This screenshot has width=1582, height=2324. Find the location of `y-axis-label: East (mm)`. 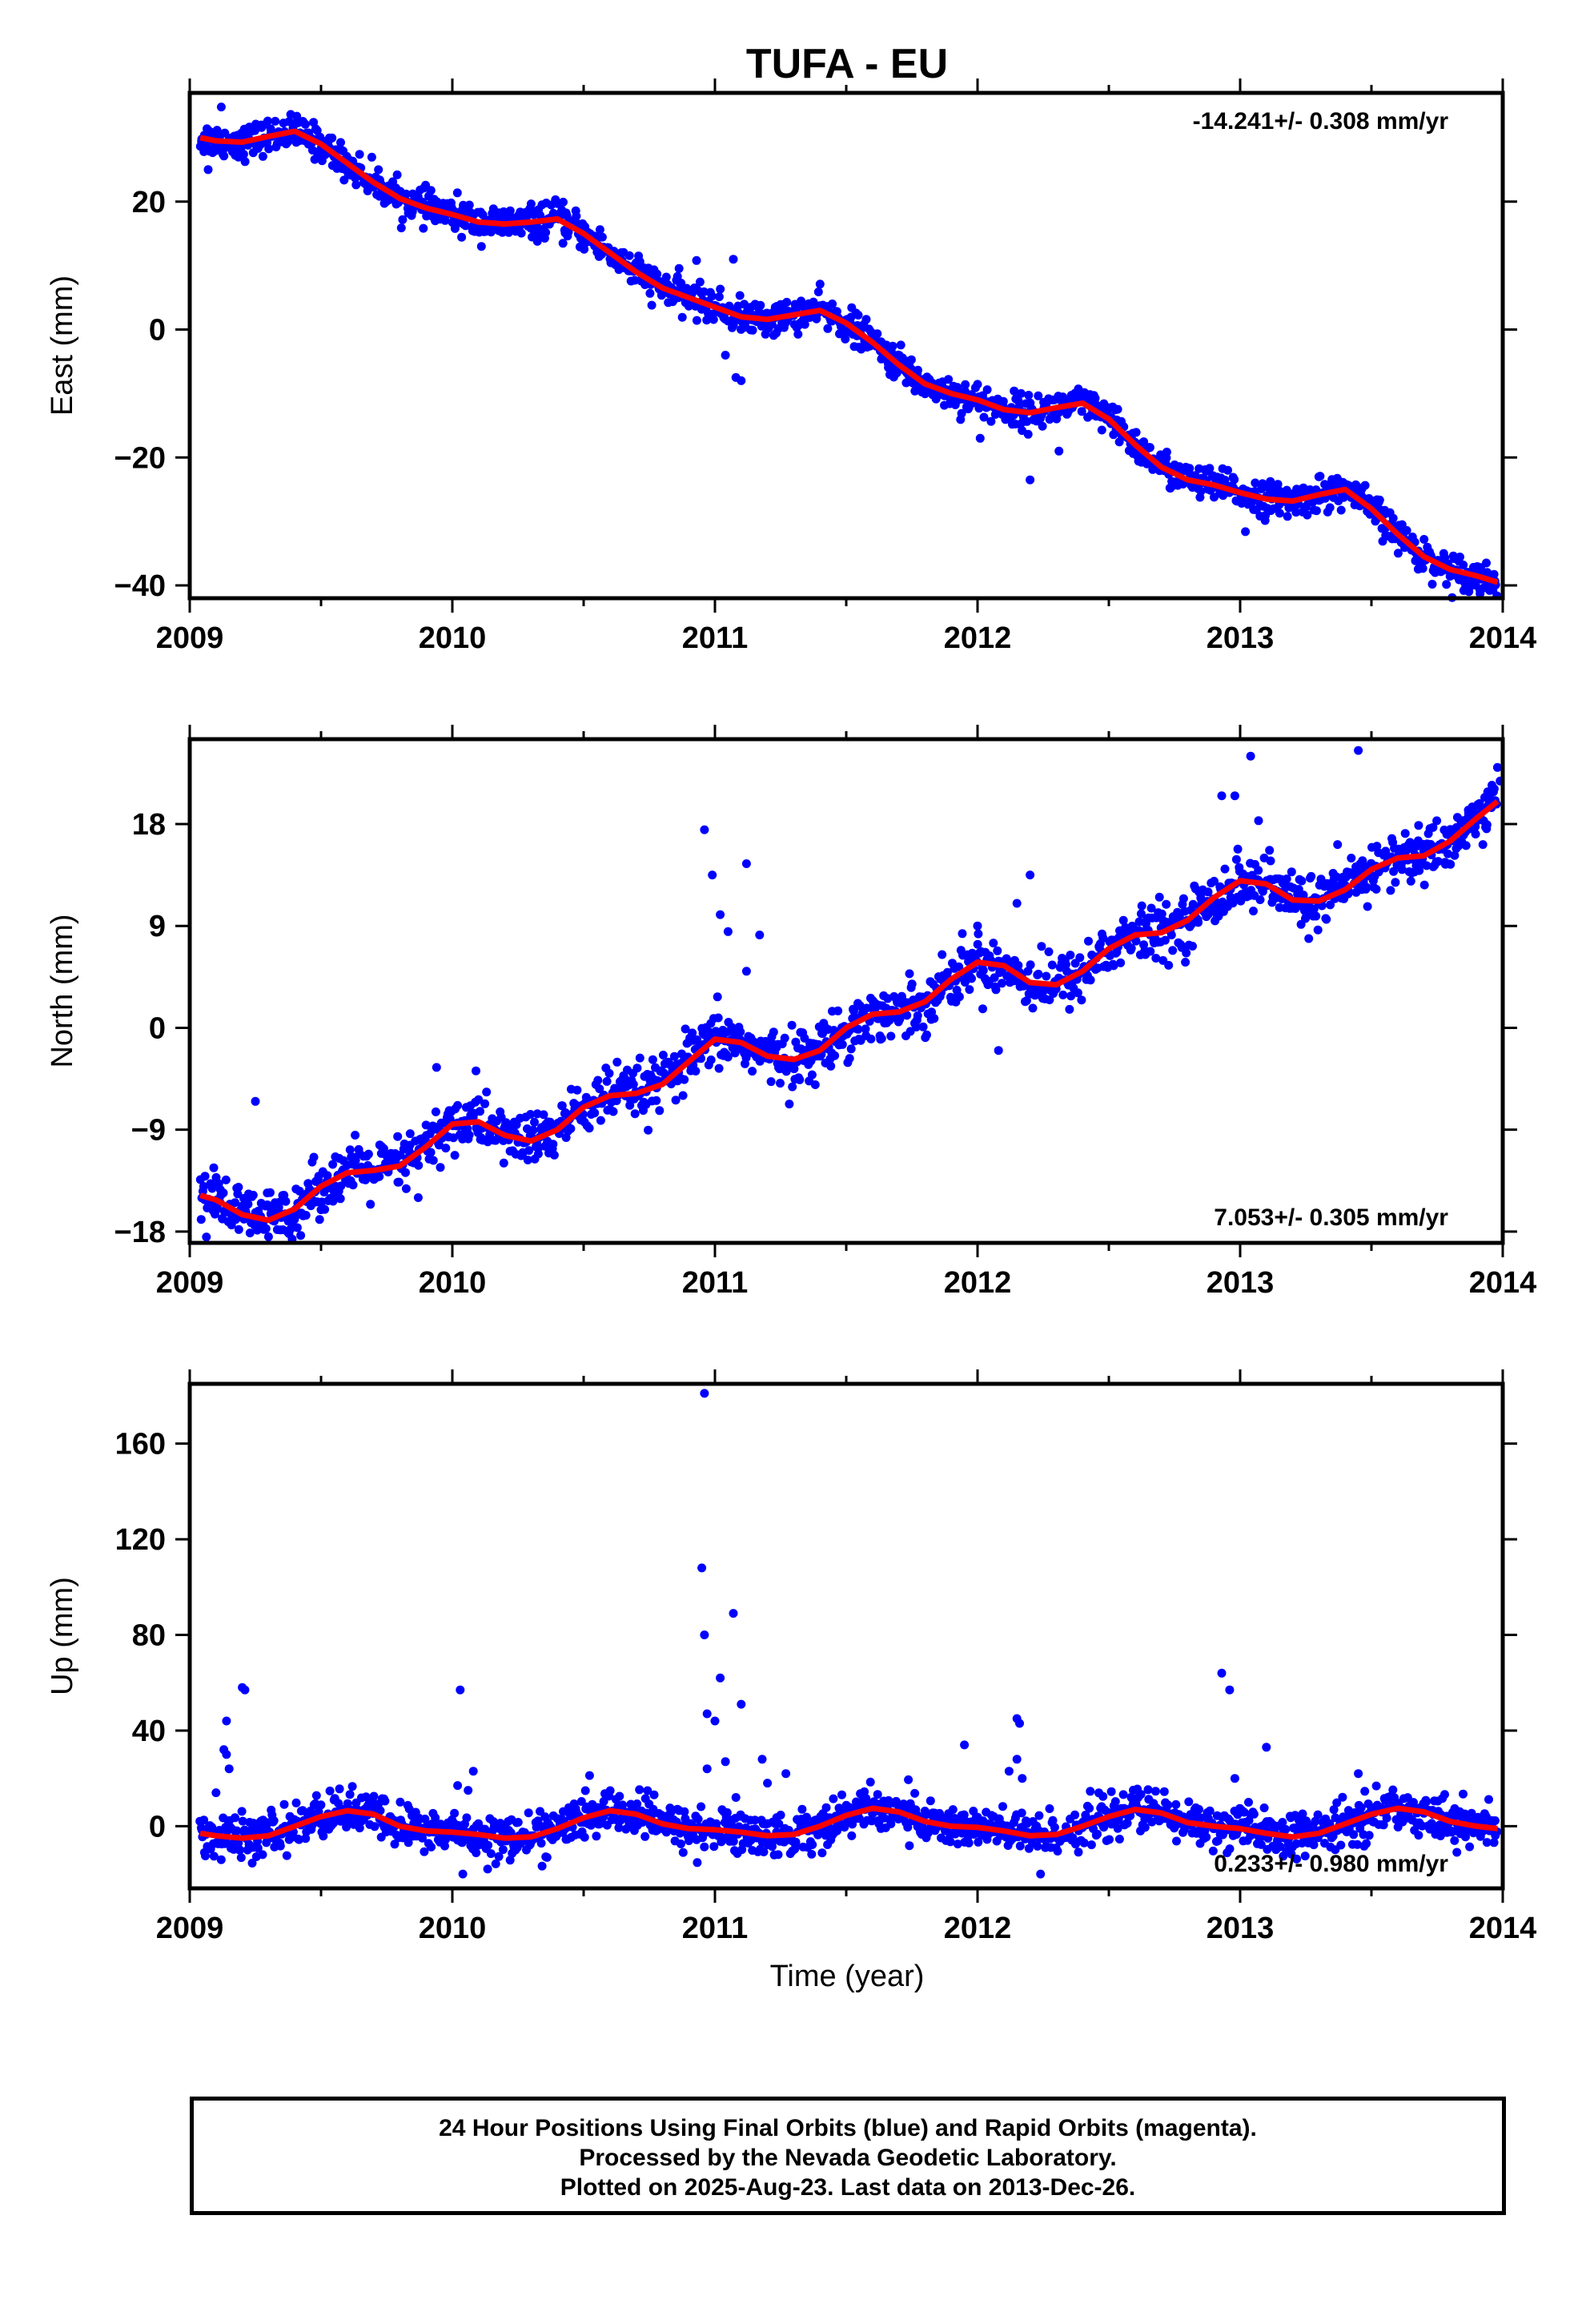

y-axis-label: East (mm) is located at coordinates (62, 345).